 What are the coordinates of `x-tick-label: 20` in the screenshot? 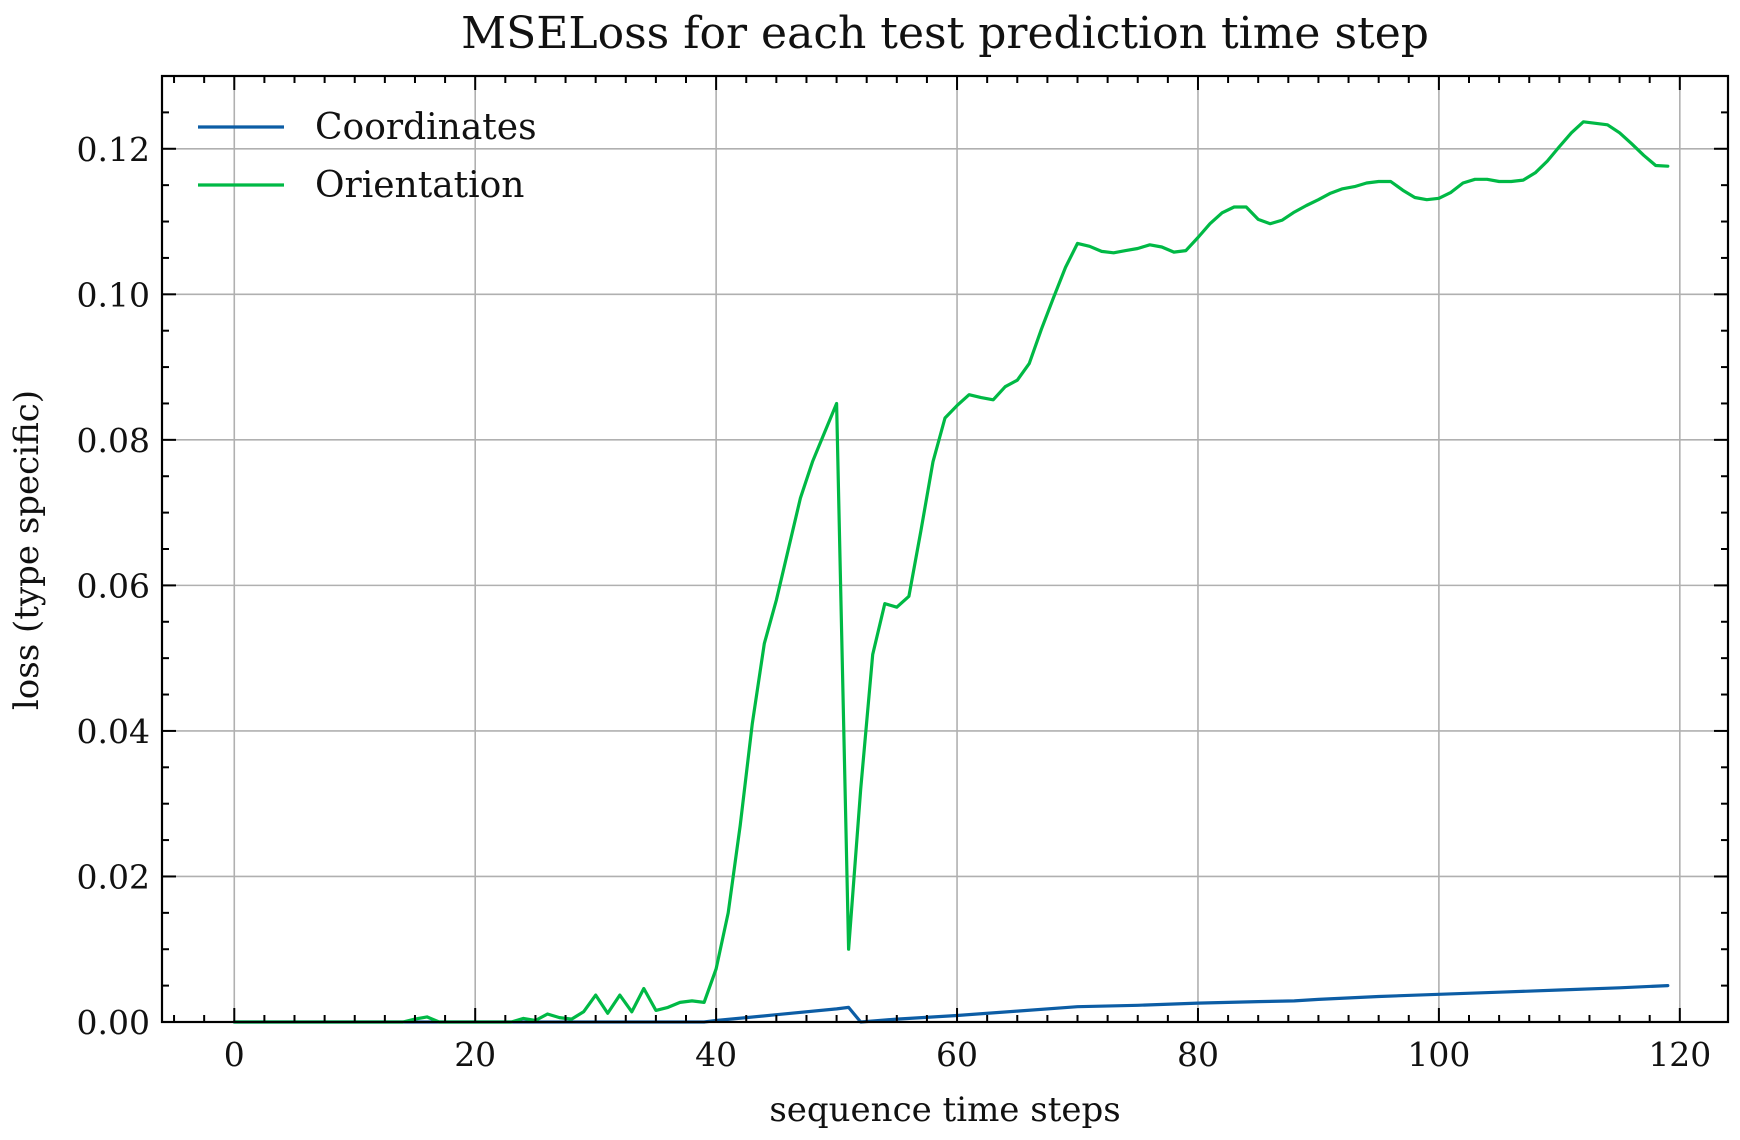 It's located at (475, 1054).